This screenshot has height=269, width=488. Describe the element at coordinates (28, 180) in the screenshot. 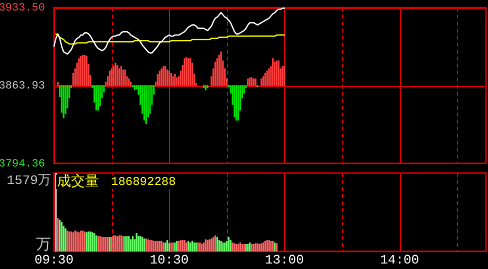

I see `text: 1579万` at that location.